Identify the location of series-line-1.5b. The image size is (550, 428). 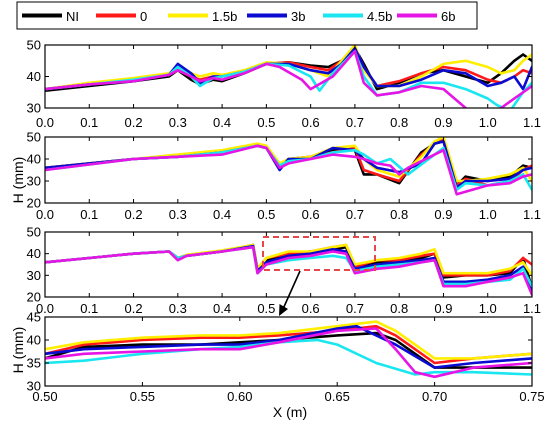
(288, 340).